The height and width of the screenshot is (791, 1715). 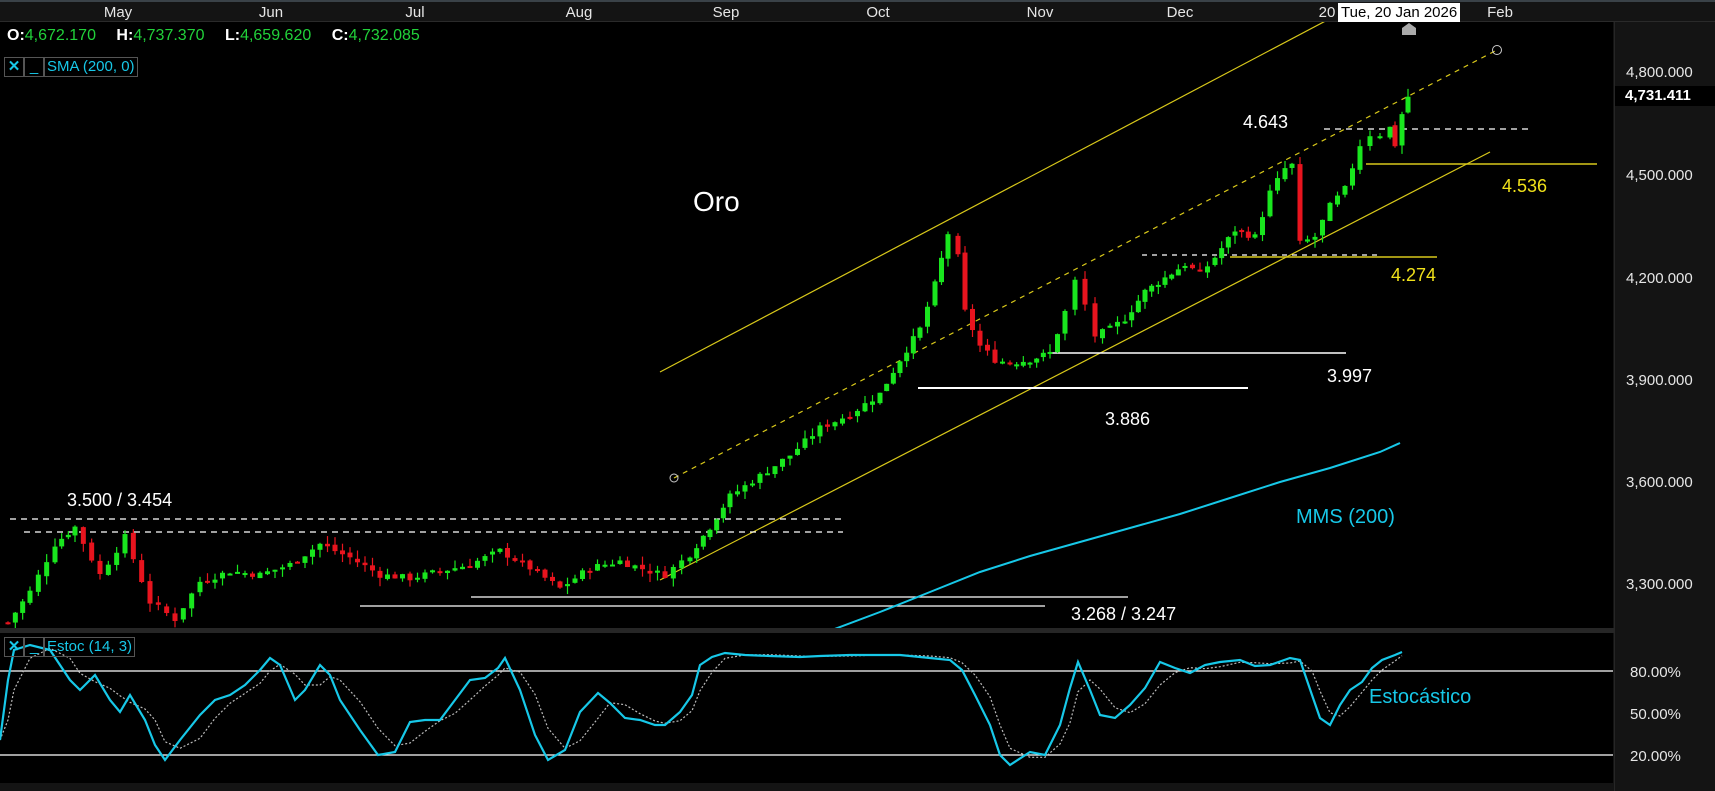 I want to click on month-label: Jul, so click(x=415, y=12).